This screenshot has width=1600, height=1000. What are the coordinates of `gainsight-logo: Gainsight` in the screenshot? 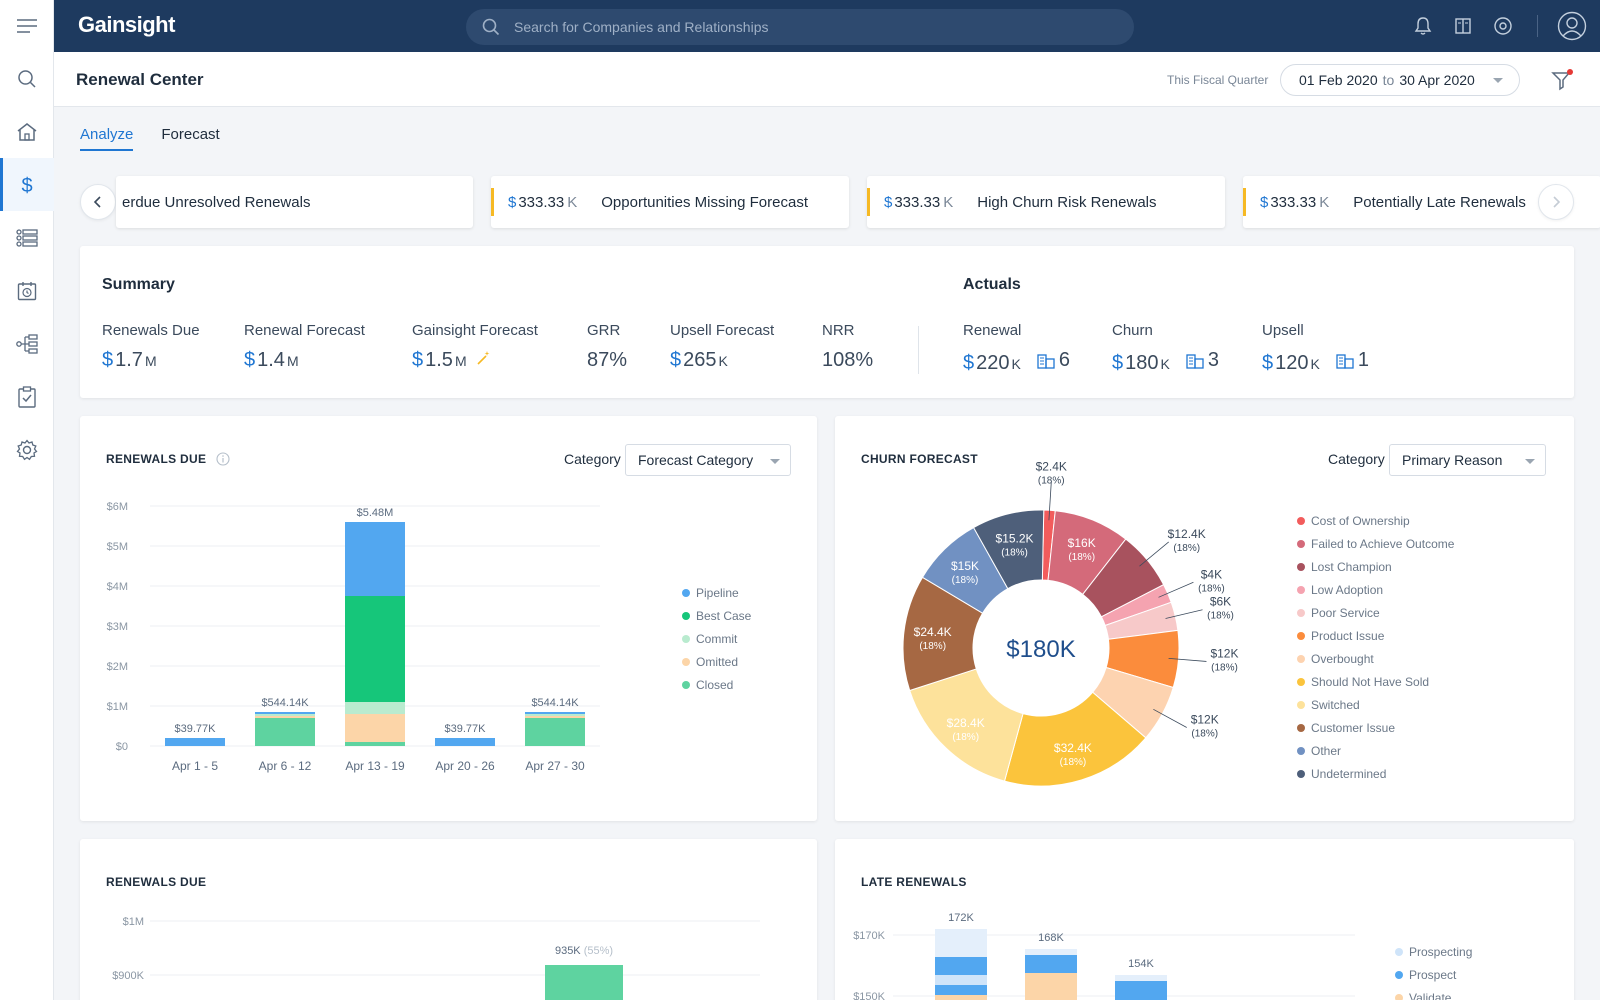 It's located at (126, 24).